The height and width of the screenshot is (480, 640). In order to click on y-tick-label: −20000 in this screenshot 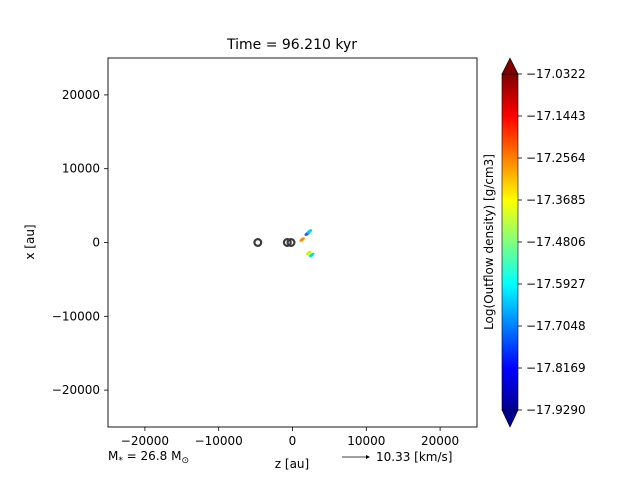, I will do `click(76, 390)`.